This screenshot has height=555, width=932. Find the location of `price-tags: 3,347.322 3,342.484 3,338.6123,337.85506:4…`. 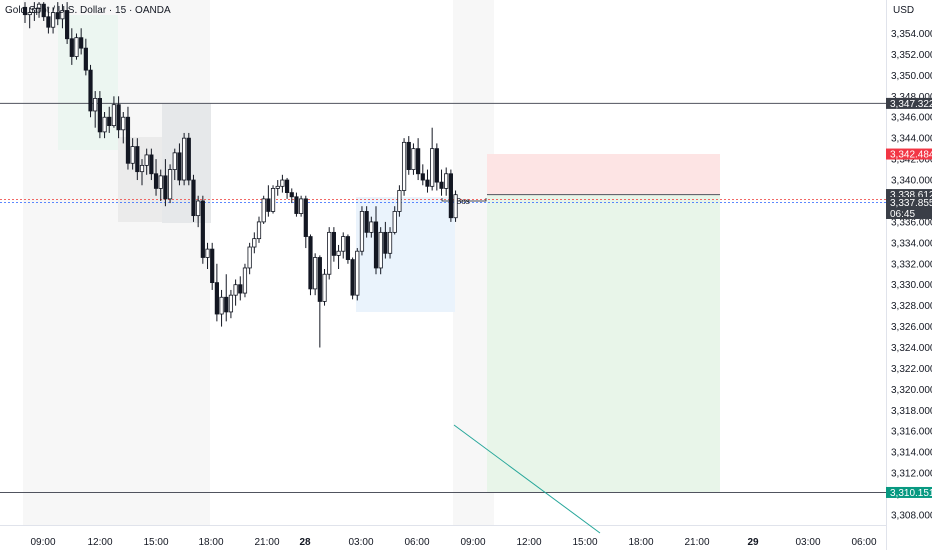

price-tags: 3,347.322 3,342.484 3,338.6123,337.85506:4… is located at coordinates (909, 298).